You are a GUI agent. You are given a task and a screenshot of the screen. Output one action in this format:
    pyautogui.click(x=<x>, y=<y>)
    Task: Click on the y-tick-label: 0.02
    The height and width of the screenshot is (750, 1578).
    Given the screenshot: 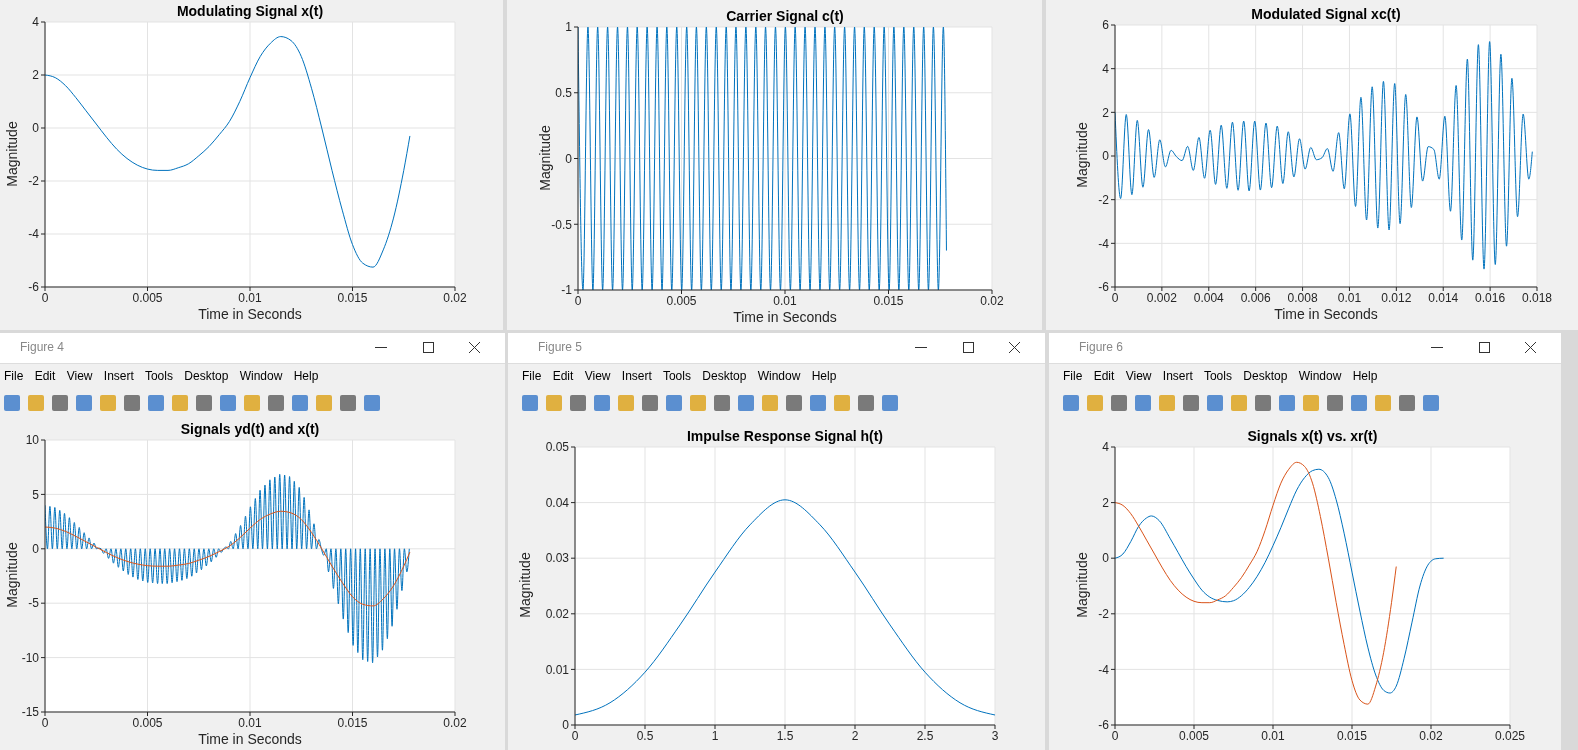 What is the action you would take?
    pyautogui.click(x=557, y=614)
    